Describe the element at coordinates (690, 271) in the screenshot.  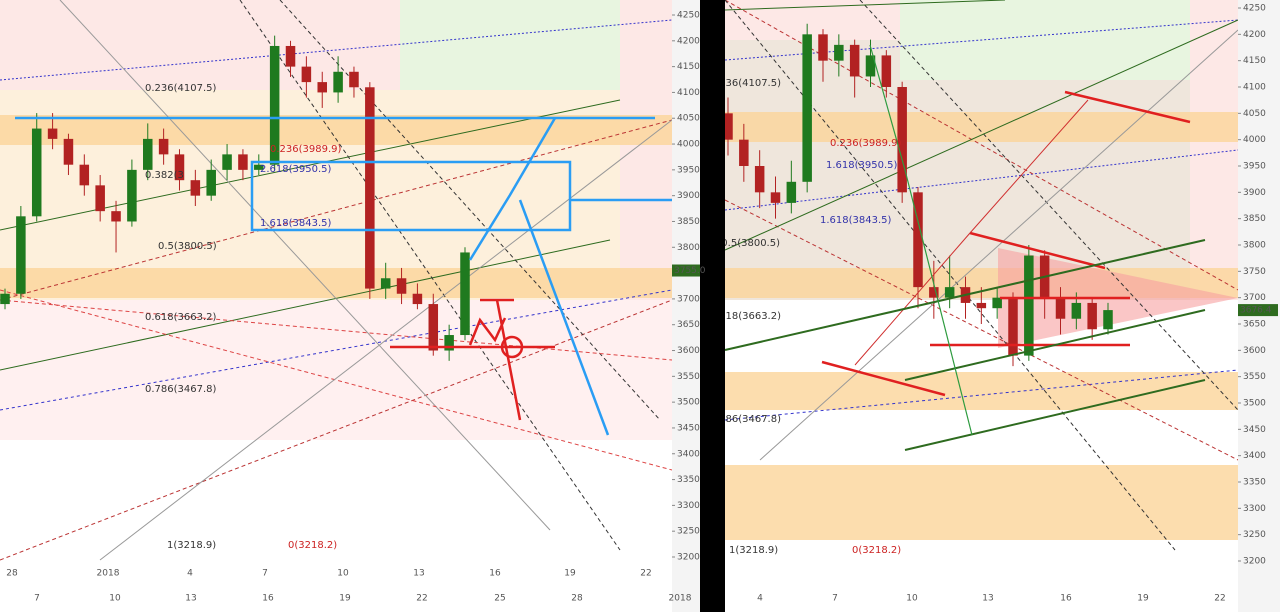
I see `last-price-label: 3755.0` at that location.